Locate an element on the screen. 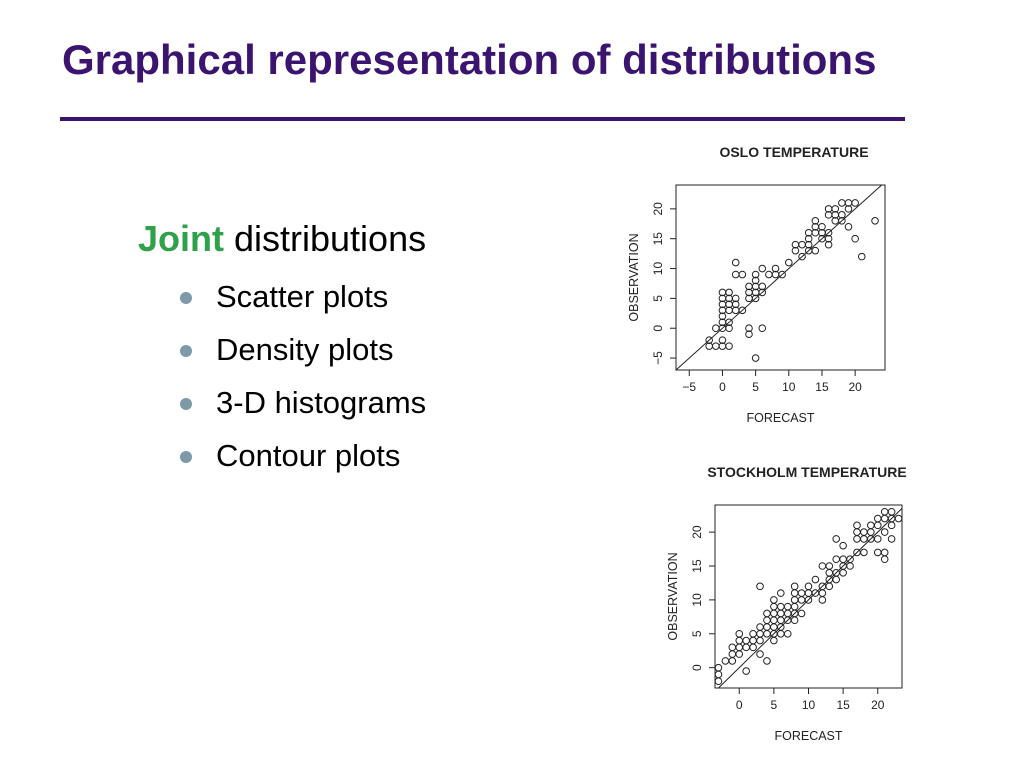  y-tick-label: 15 is located at coordinates (658, 239).